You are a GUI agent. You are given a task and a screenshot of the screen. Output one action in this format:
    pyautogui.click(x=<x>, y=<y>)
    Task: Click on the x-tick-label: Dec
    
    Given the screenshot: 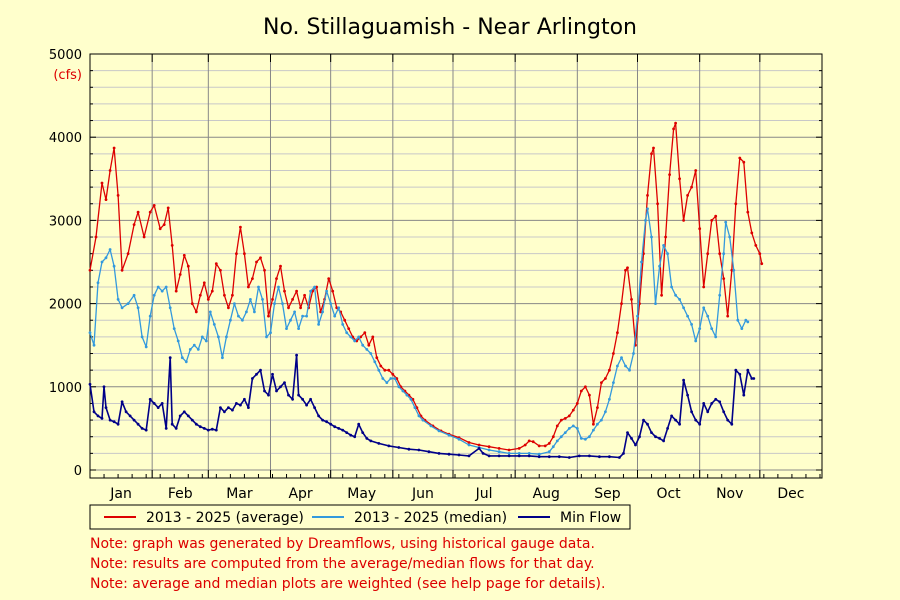 What is the action you would take?
    pyautogui.click(x=790, y=494)
    